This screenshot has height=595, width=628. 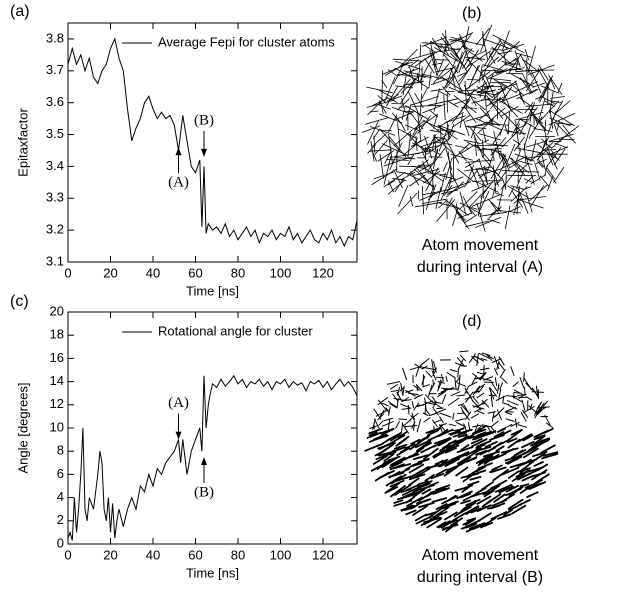 I want to click on y-tick-label: 3.3, so click(x=55, y=197).